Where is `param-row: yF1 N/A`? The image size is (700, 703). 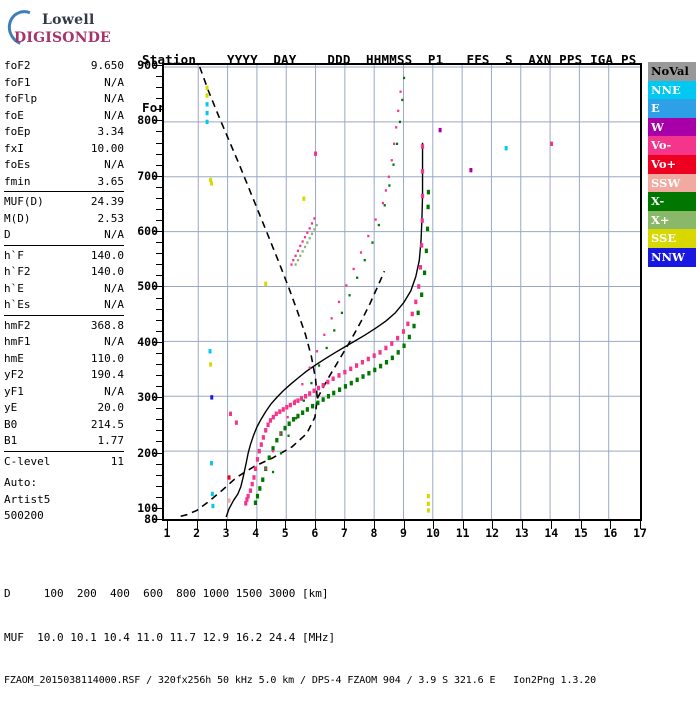
param-row: yF1 N/A is located at coordinates (64, 392).